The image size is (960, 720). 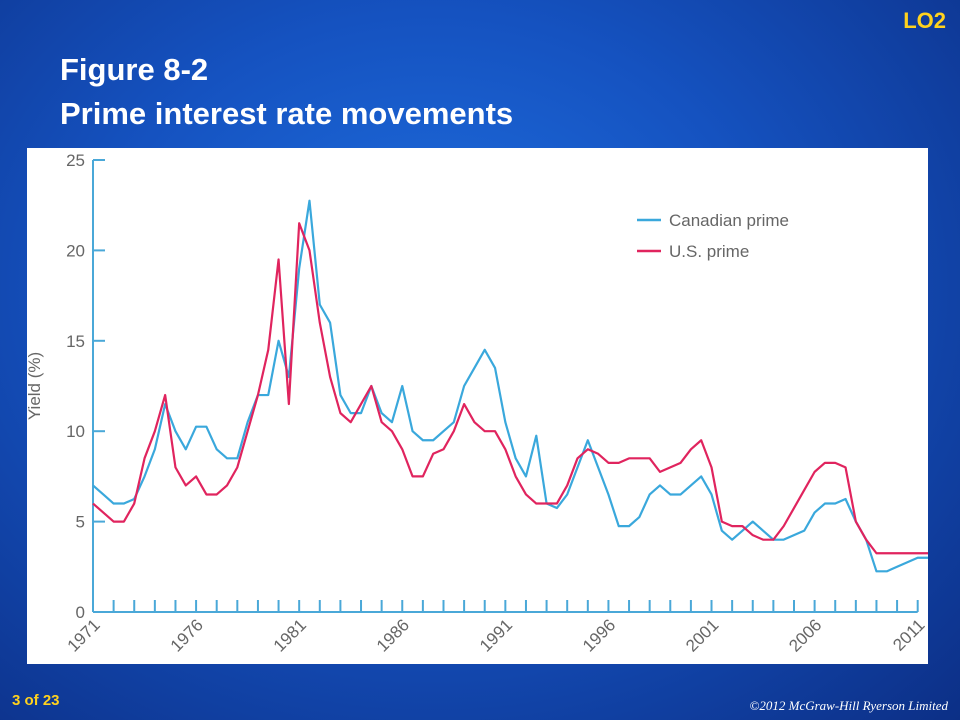 What do you see at coordinates (75, 341) in the screenshot?
I see `y-tick-label: 15` at bounding box center [75, 341].